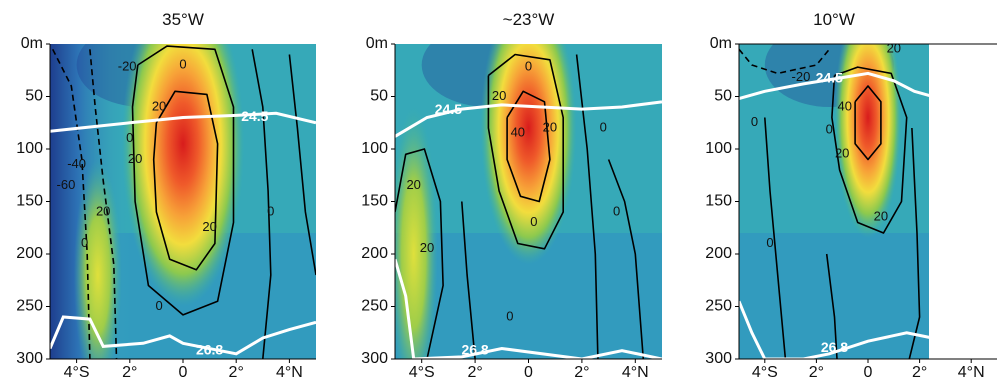  I want to click on panel-title: 35°W, so click(183, 19).